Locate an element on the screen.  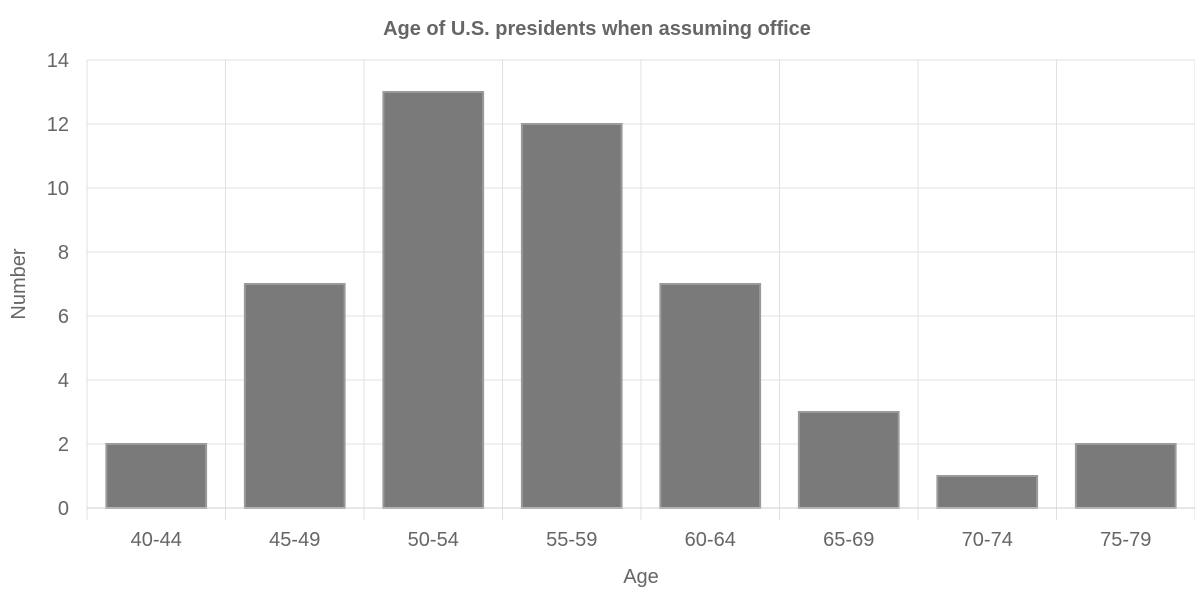
y-tick-label: 12 is located at coordinates (58, 125).